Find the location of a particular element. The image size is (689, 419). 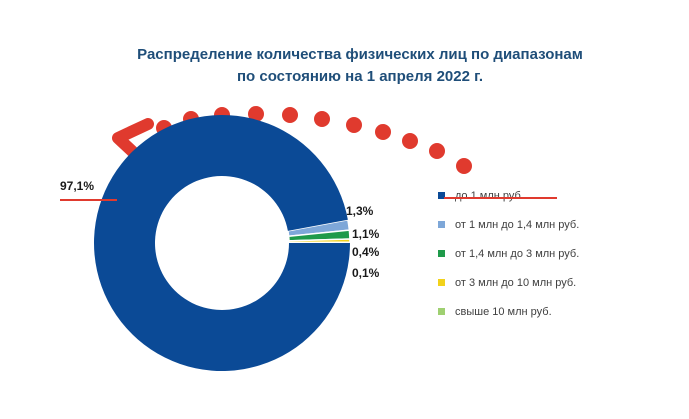

value-labels: 97,1% 1,3% 1,1% 0,4% 0,1% is located at coordinates (220, 229).